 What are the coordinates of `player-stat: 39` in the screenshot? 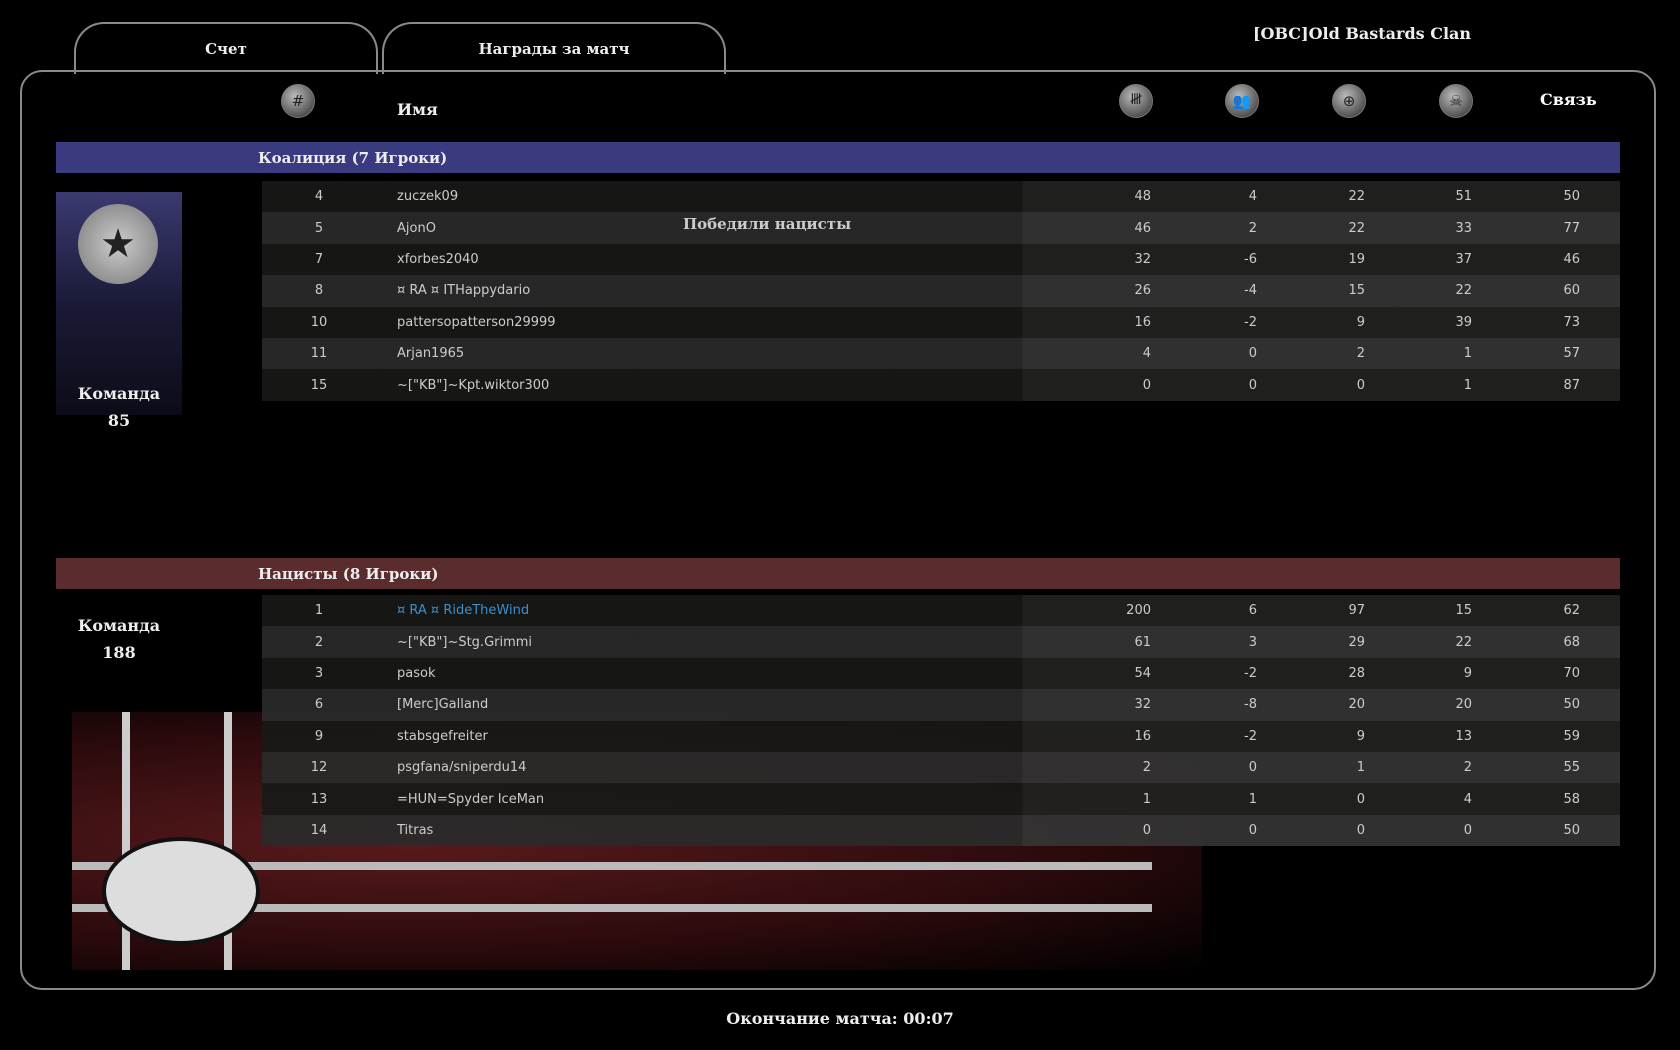 It's located at (1463, 322).